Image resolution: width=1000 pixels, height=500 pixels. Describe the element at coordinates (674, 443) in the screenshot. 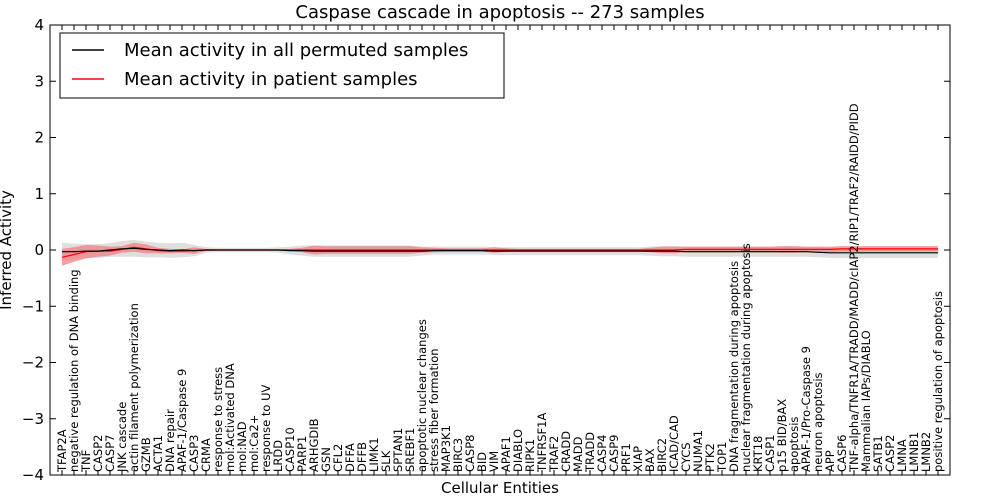

I see `x-tick-label: ICAD/CAD` at that location.